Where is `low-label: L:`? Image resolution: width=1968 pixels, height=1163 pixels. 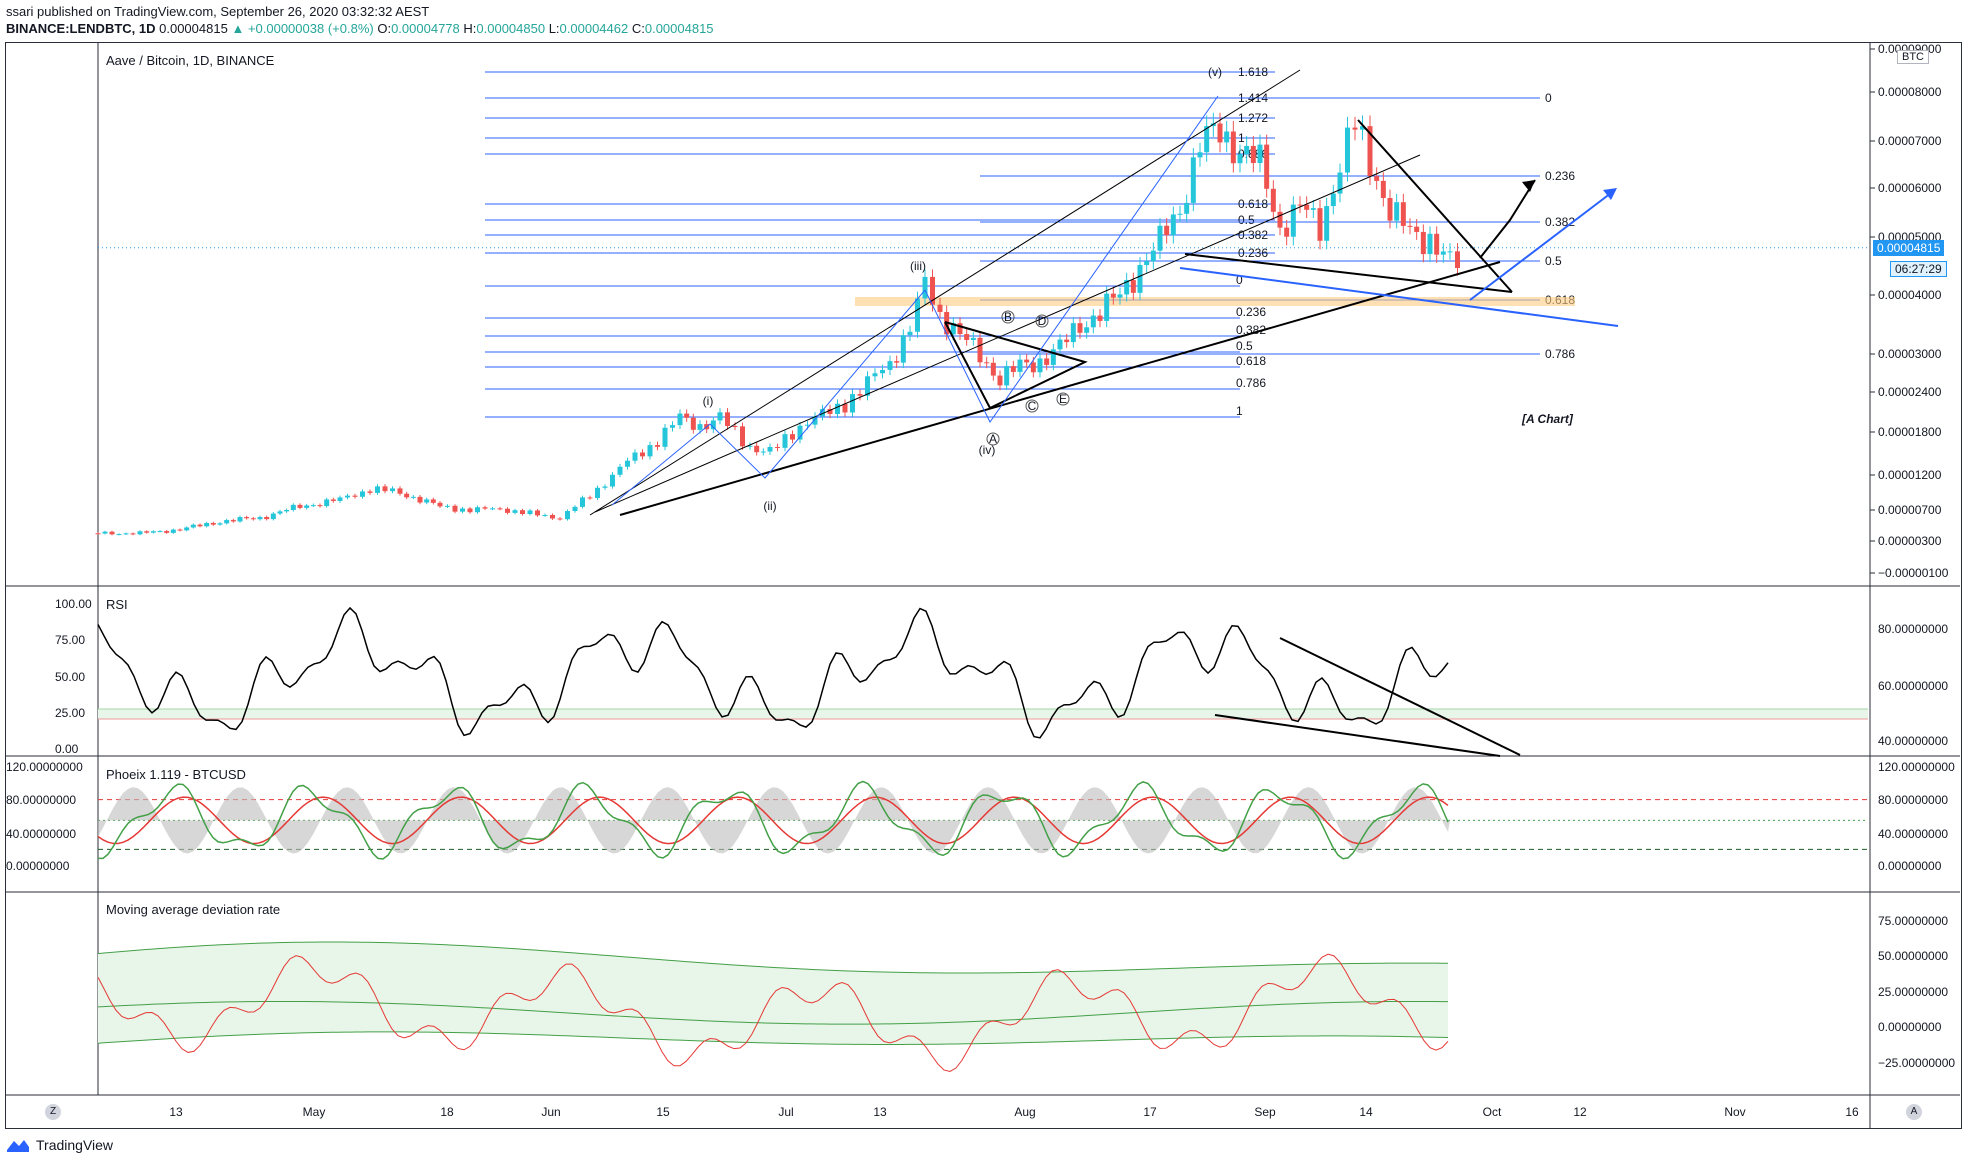 low-label: L: is located at coordinates (554, 28).